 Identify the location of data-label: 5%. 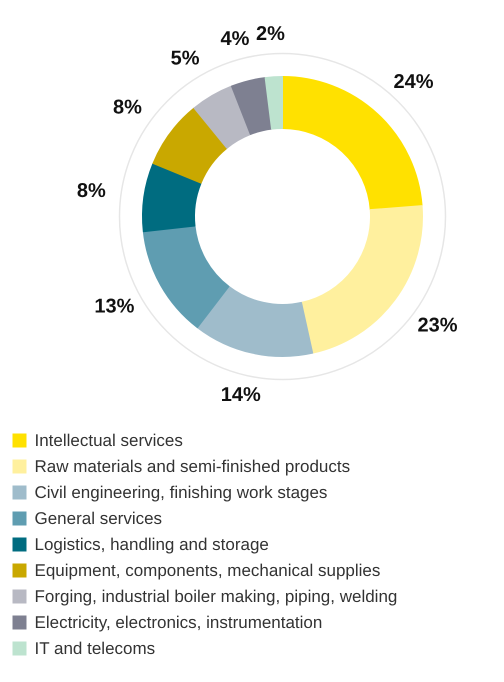
(185, 58).